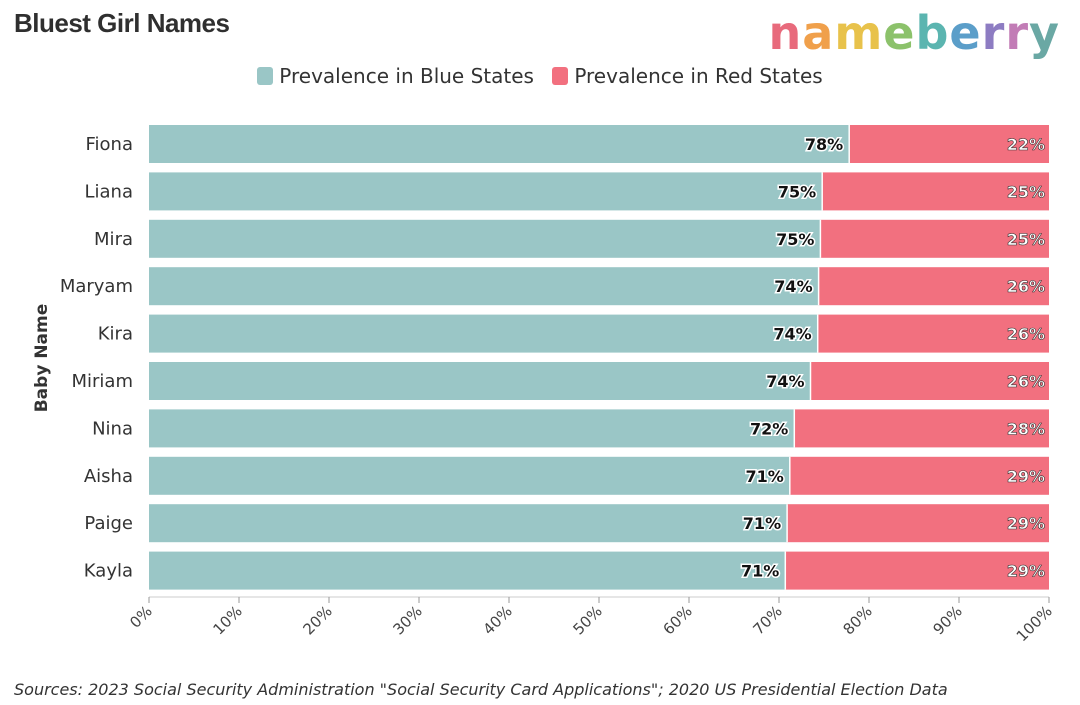 This screenshot has height=705, width=1080. What do you see at coordinates (785, 33) in the screenshot?
I see `logo-letter: n` at bounding box center [785, 33].